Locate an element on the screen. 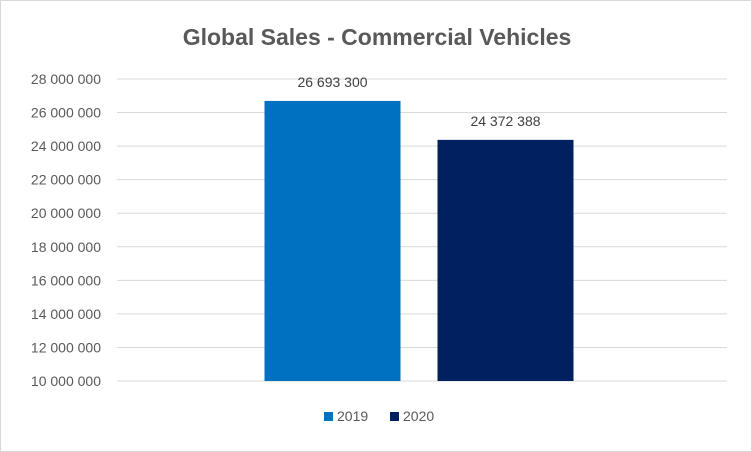  y-tick-label: 24 000 000 is located at coordinates (66, 146).